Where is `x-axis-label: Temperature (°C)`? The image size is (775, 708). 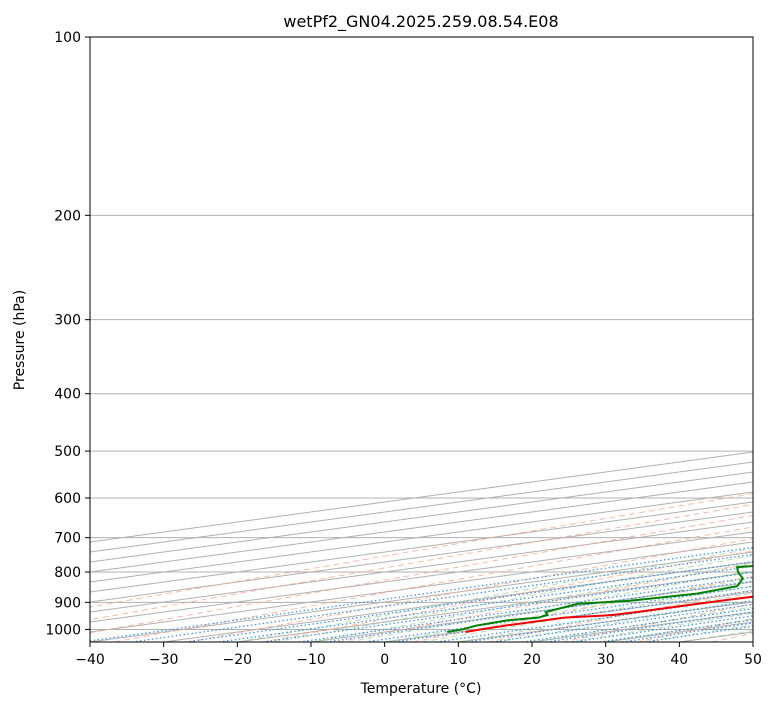
x-axis-label: Temperature (°C) is located at coordinates (421, 689).